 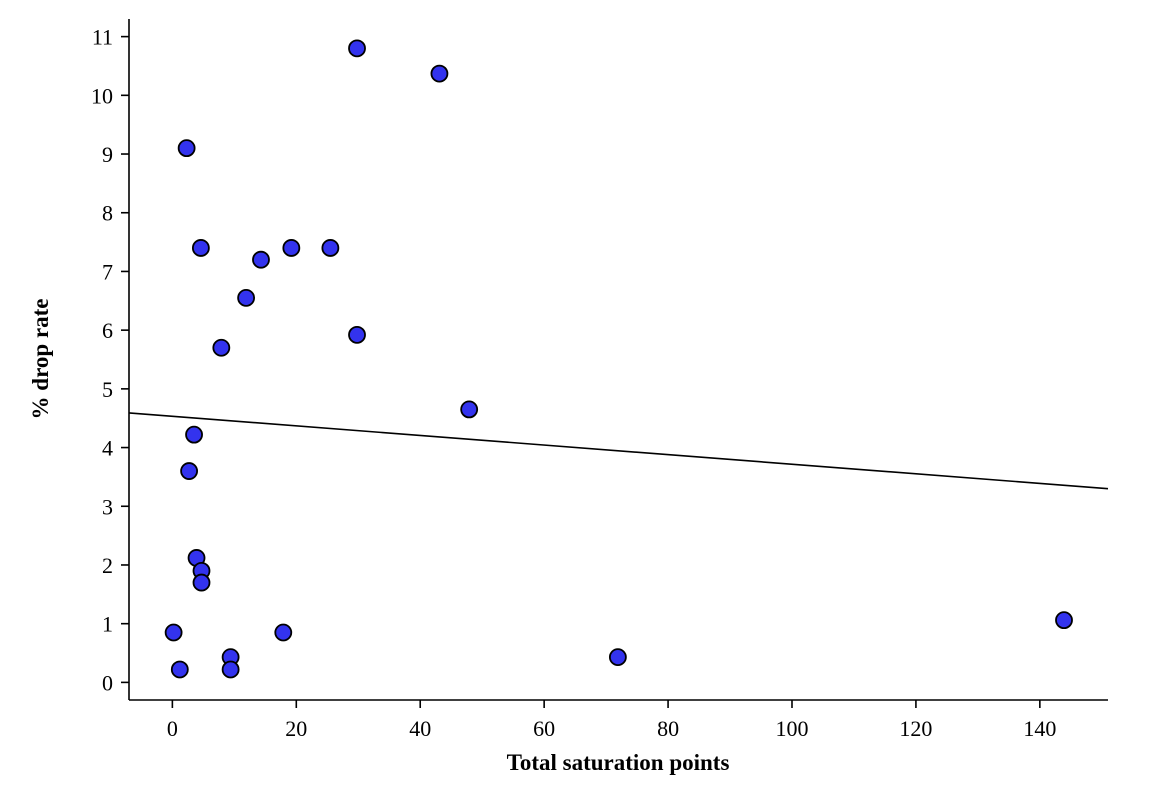 I want to click on x-tick-label: 80, so click(x=668, y=728).